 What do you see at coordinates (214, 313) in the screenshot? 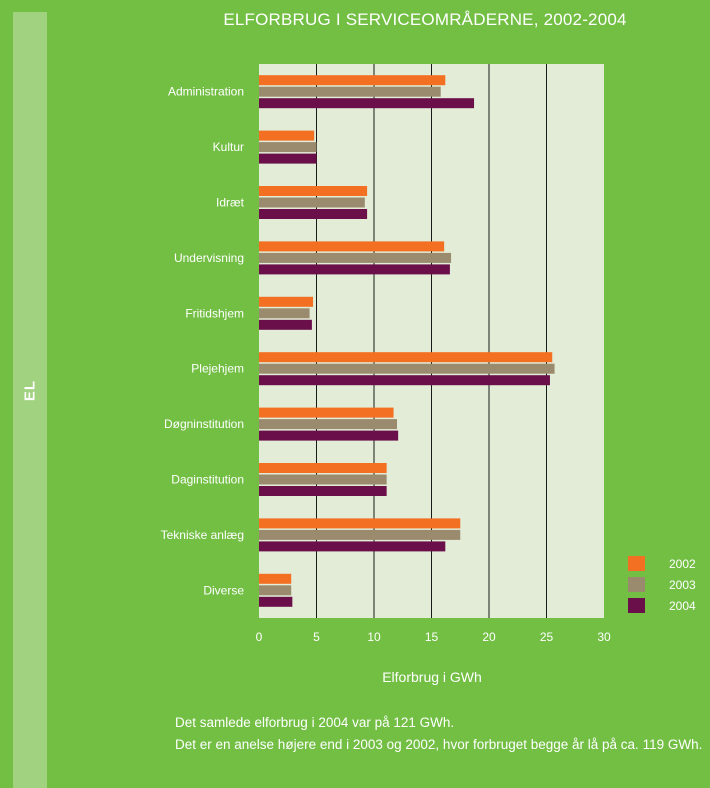
I see `category-label: Fritidshjem` at bounding box center [214, 313].